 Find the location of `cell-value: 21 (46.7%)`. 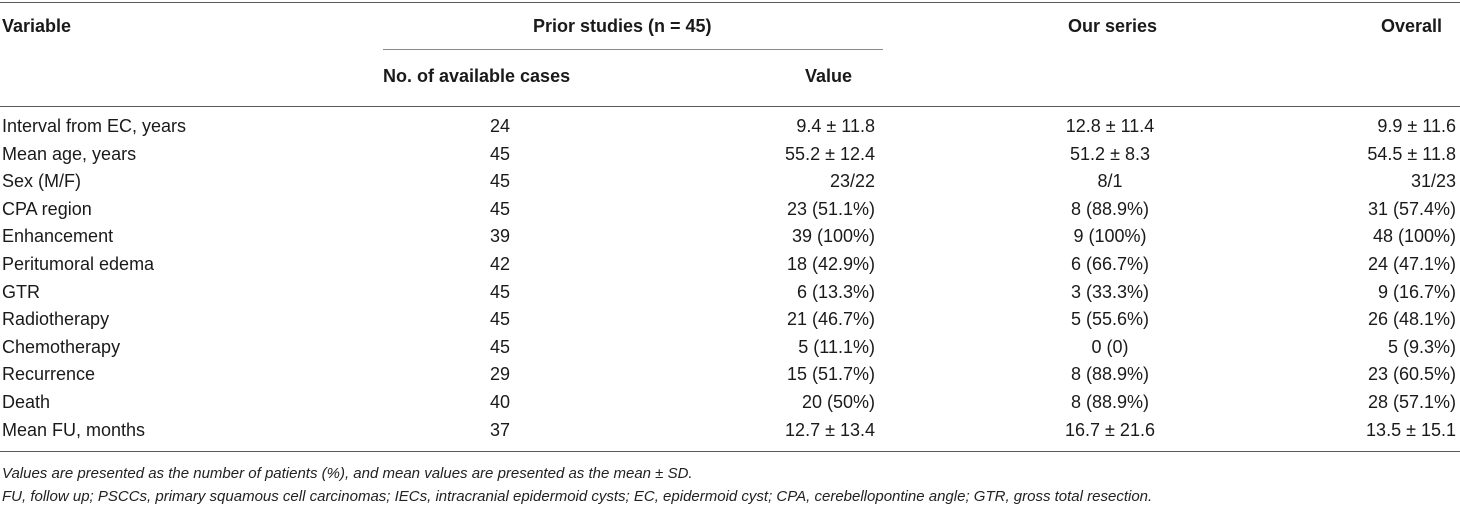

cell-value: 21 (46.7%) is located at coordinates (830, 319).